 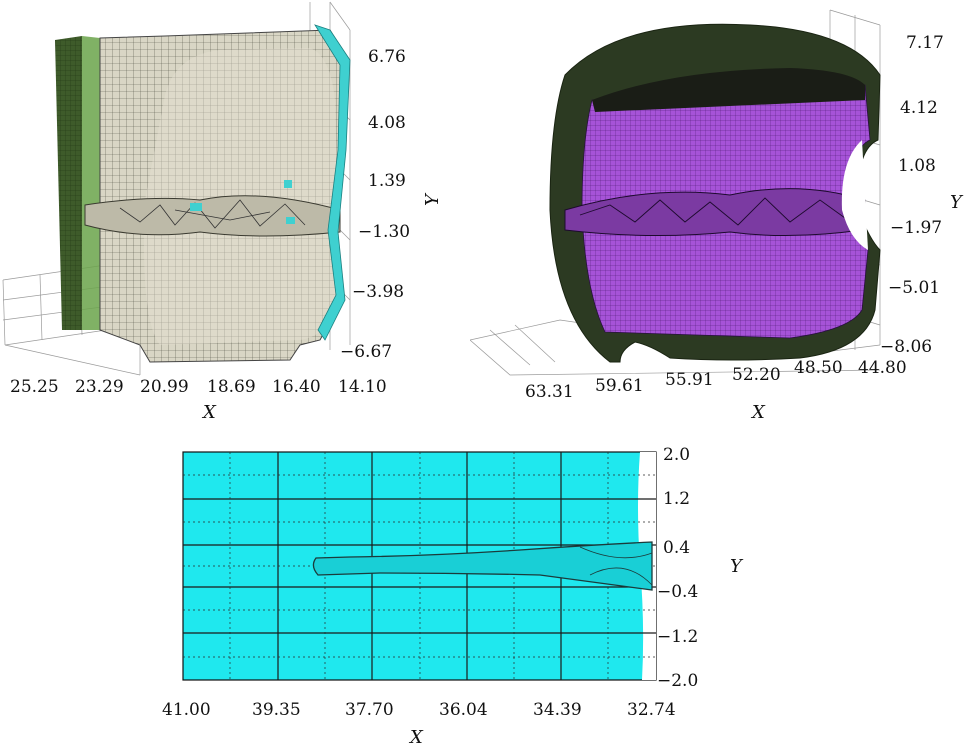 I want to click on x-tick: 55.91, so click(x=689, y=380).